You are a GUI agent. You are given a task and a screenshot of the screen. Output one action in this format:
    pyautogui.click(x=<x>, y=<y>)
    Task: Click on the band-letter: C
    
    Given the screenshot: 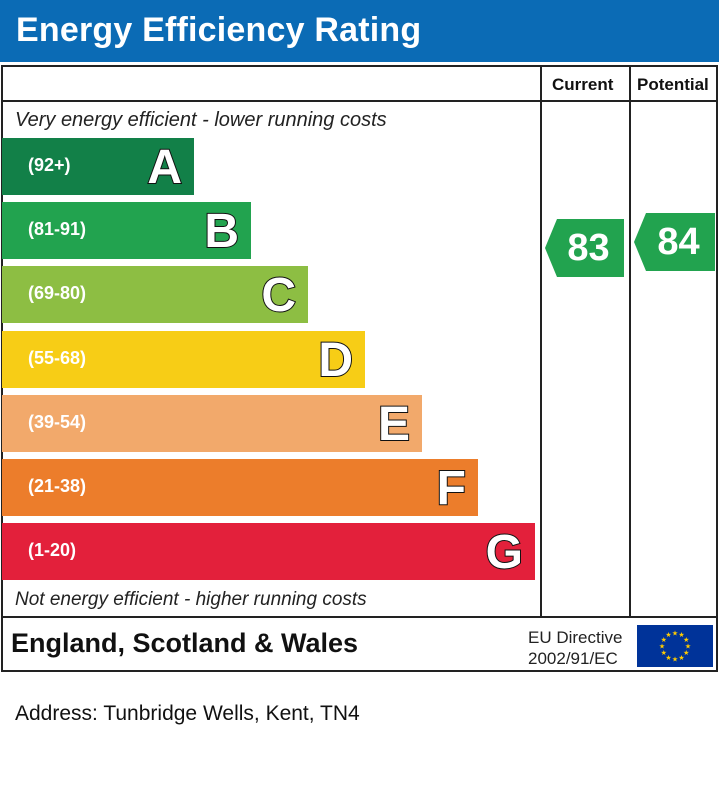 What is the action you would take?
    pyautogui.click(x=278, y=295)
    